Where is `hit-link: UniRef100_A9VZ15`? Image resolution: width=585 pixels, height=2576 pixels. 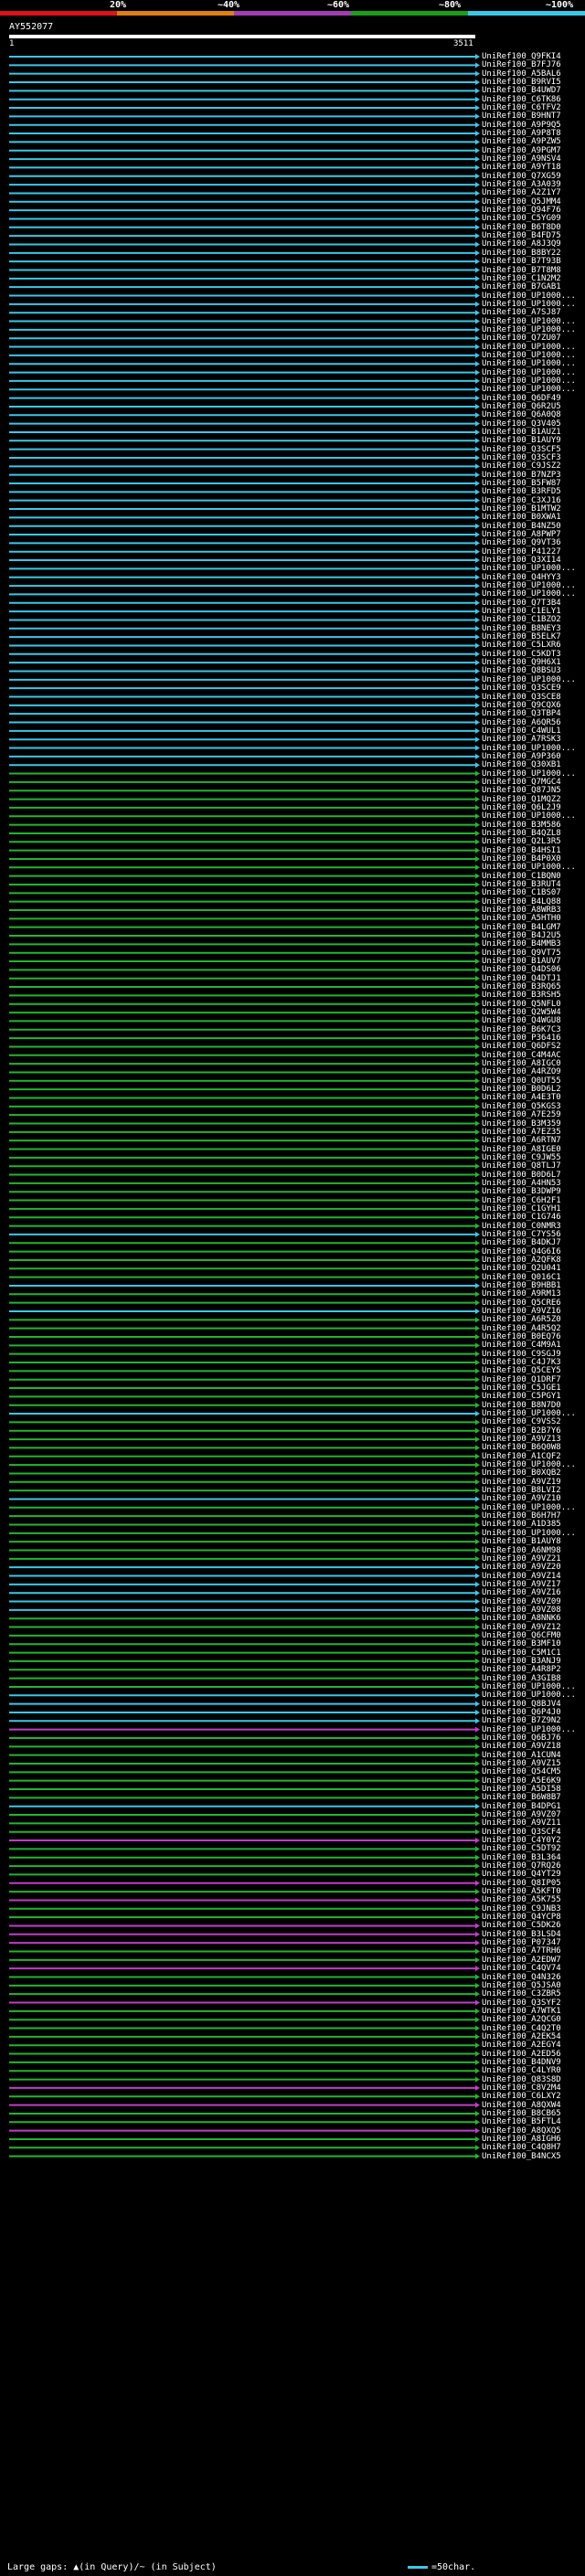
hit-link: UniRef100_A9VZ15 is located at coordinates (521, 1763).